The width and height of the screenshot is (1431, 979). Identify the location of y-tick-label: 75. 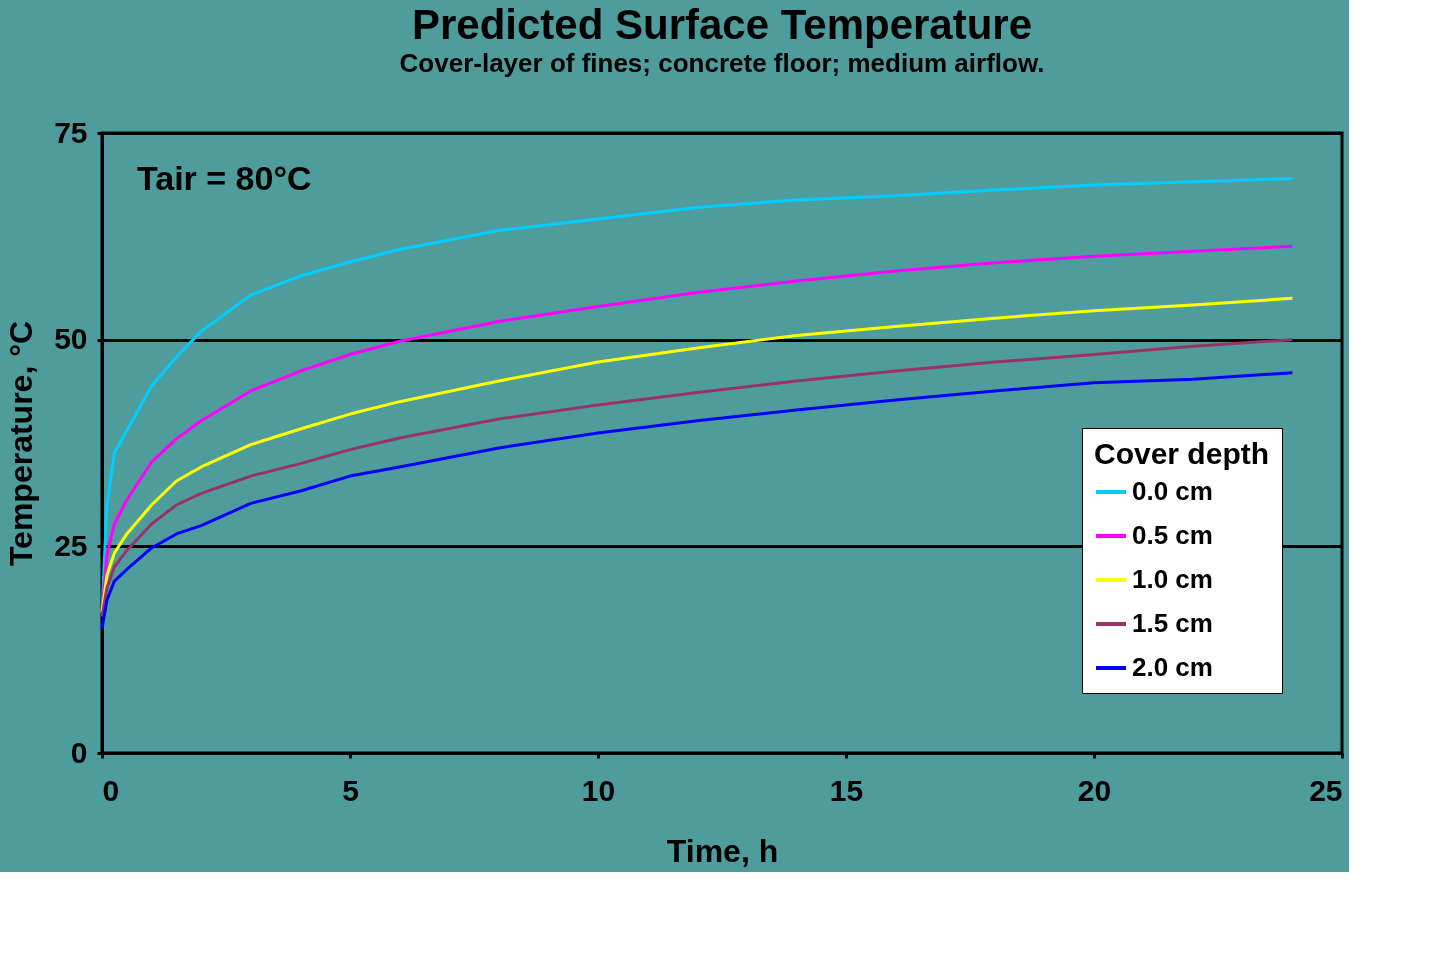
(71, 132).